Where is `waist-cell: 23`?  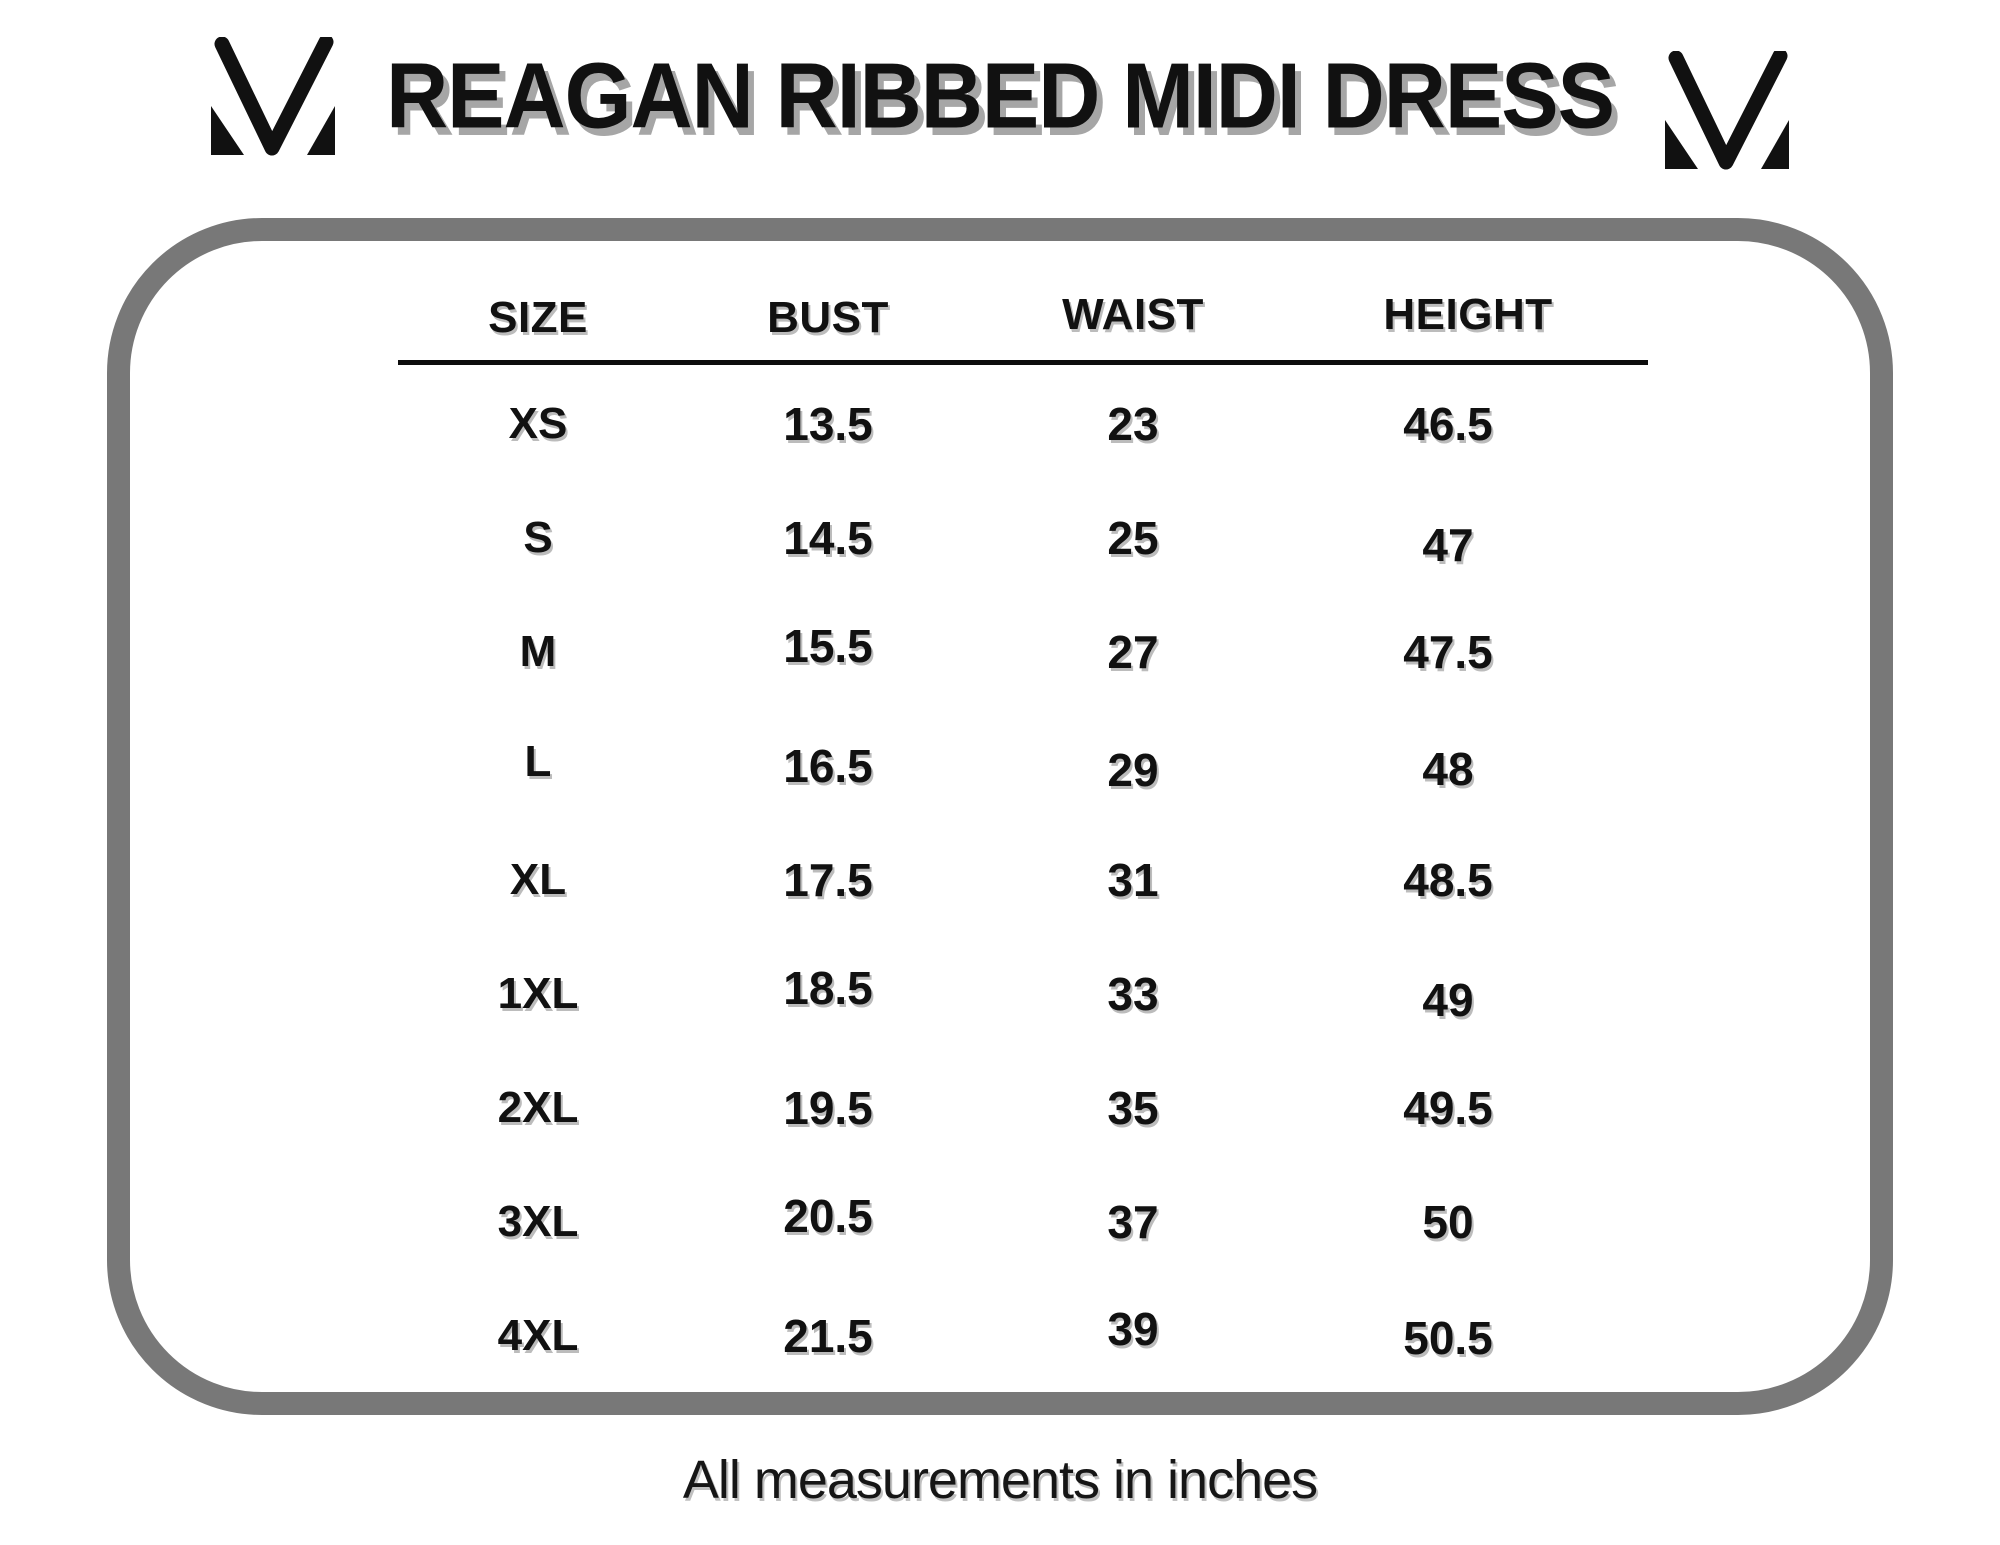
waist-cell: 23 is located at coordinates (1133, 424).